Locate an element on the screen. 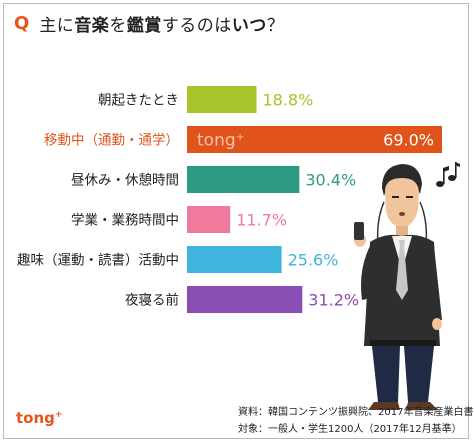  category-label: 夜寝る前 is located at coordinates (152, 300).